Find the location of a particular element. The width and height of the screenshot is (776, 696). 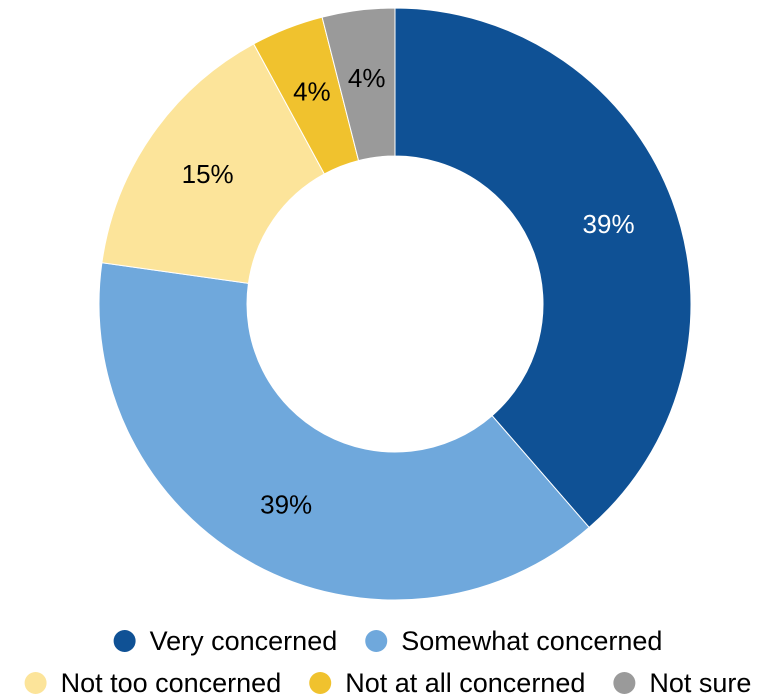

slice-not-sure is located at coordinates (358, 84).